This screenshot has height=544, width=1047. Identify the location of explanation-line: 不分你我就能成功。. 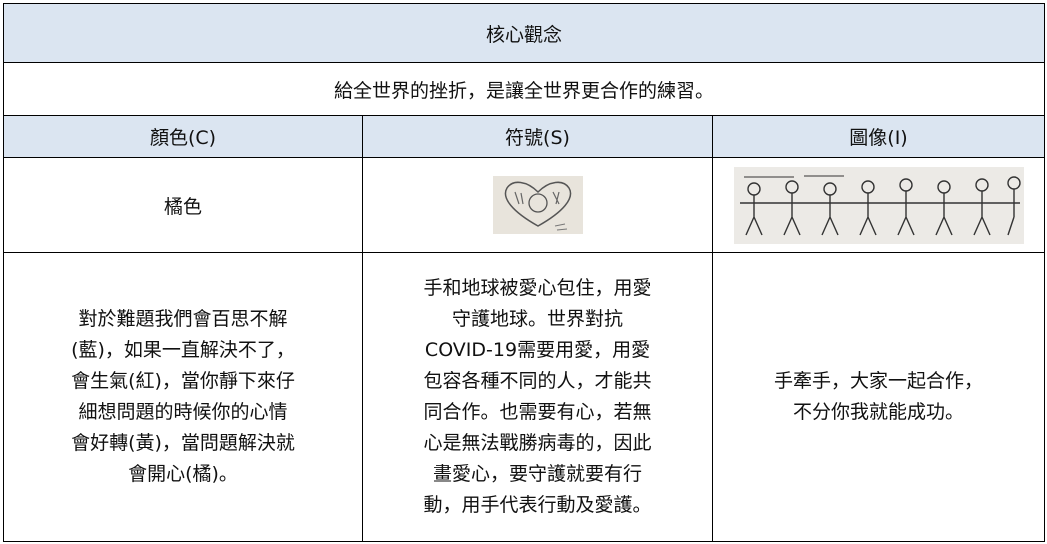
(878, 412).